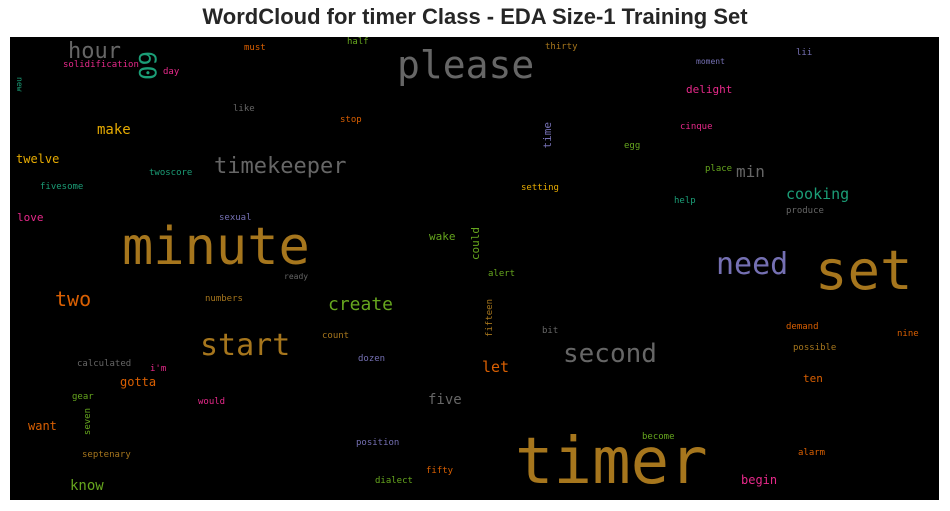 The image size is (950, 511). I want to click on word-alarm: alarm, so click(812, 453).